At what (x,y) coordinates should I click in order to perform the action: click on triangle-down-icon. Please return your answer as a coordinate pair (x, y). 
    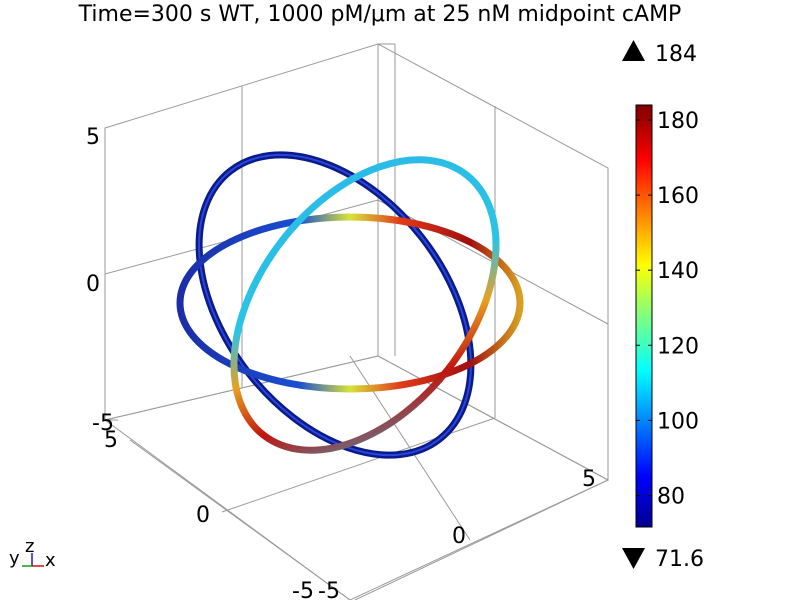
    Looking at the image, I should click on (633, 558).